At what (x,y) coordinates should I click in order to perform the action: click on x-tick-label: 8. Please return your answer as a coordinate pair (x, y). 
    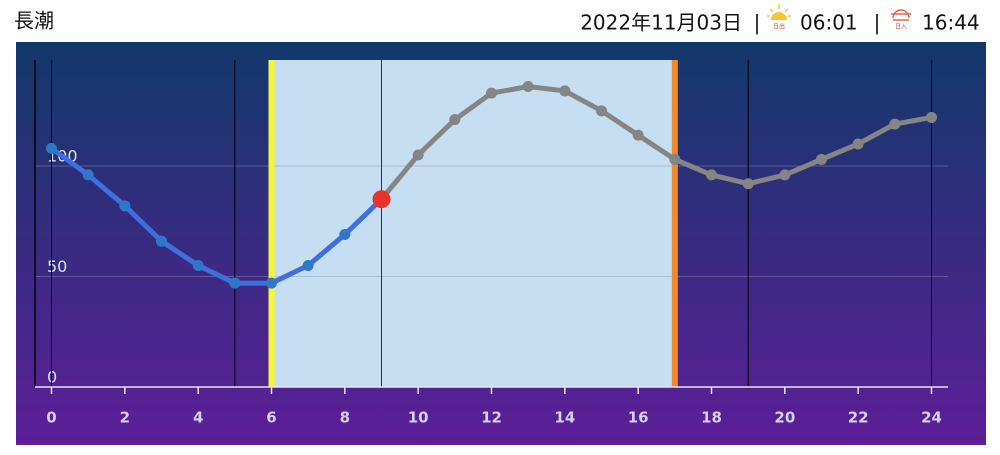
    Looking at the image, I should click on (345, 418).